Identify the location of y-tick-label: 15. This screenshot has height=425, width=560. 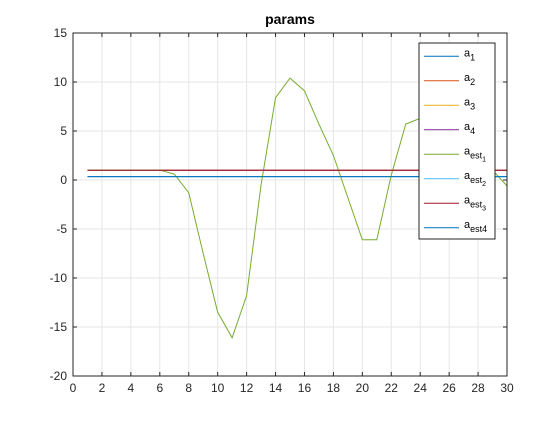
(61, 33).